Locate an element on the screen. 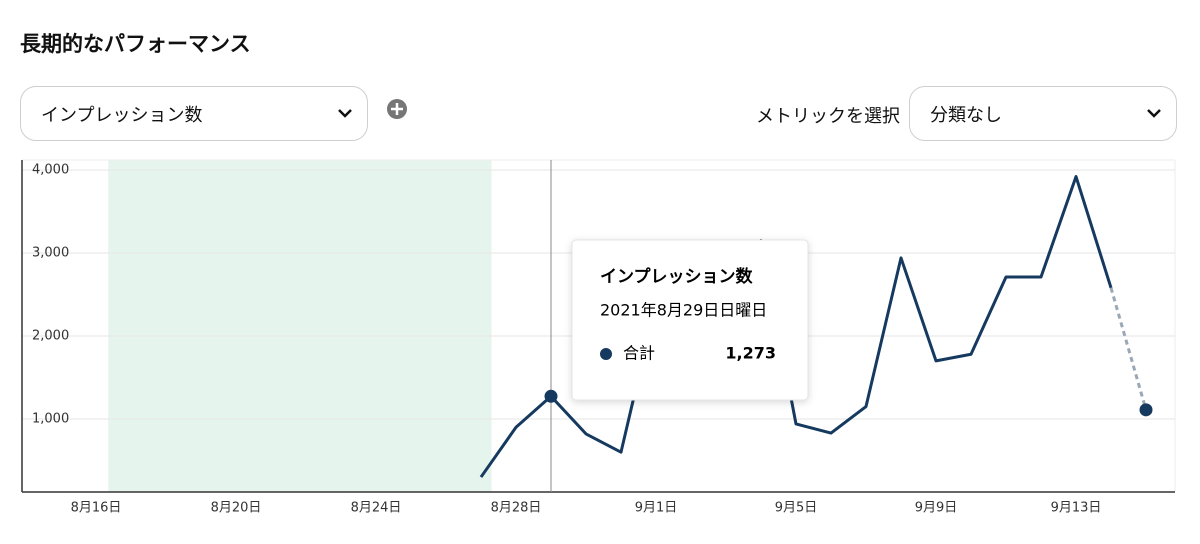 The width and height of the screenshot is (1200, 544). x-tick-label: 8月16日 is located at coordinates (96, 508).